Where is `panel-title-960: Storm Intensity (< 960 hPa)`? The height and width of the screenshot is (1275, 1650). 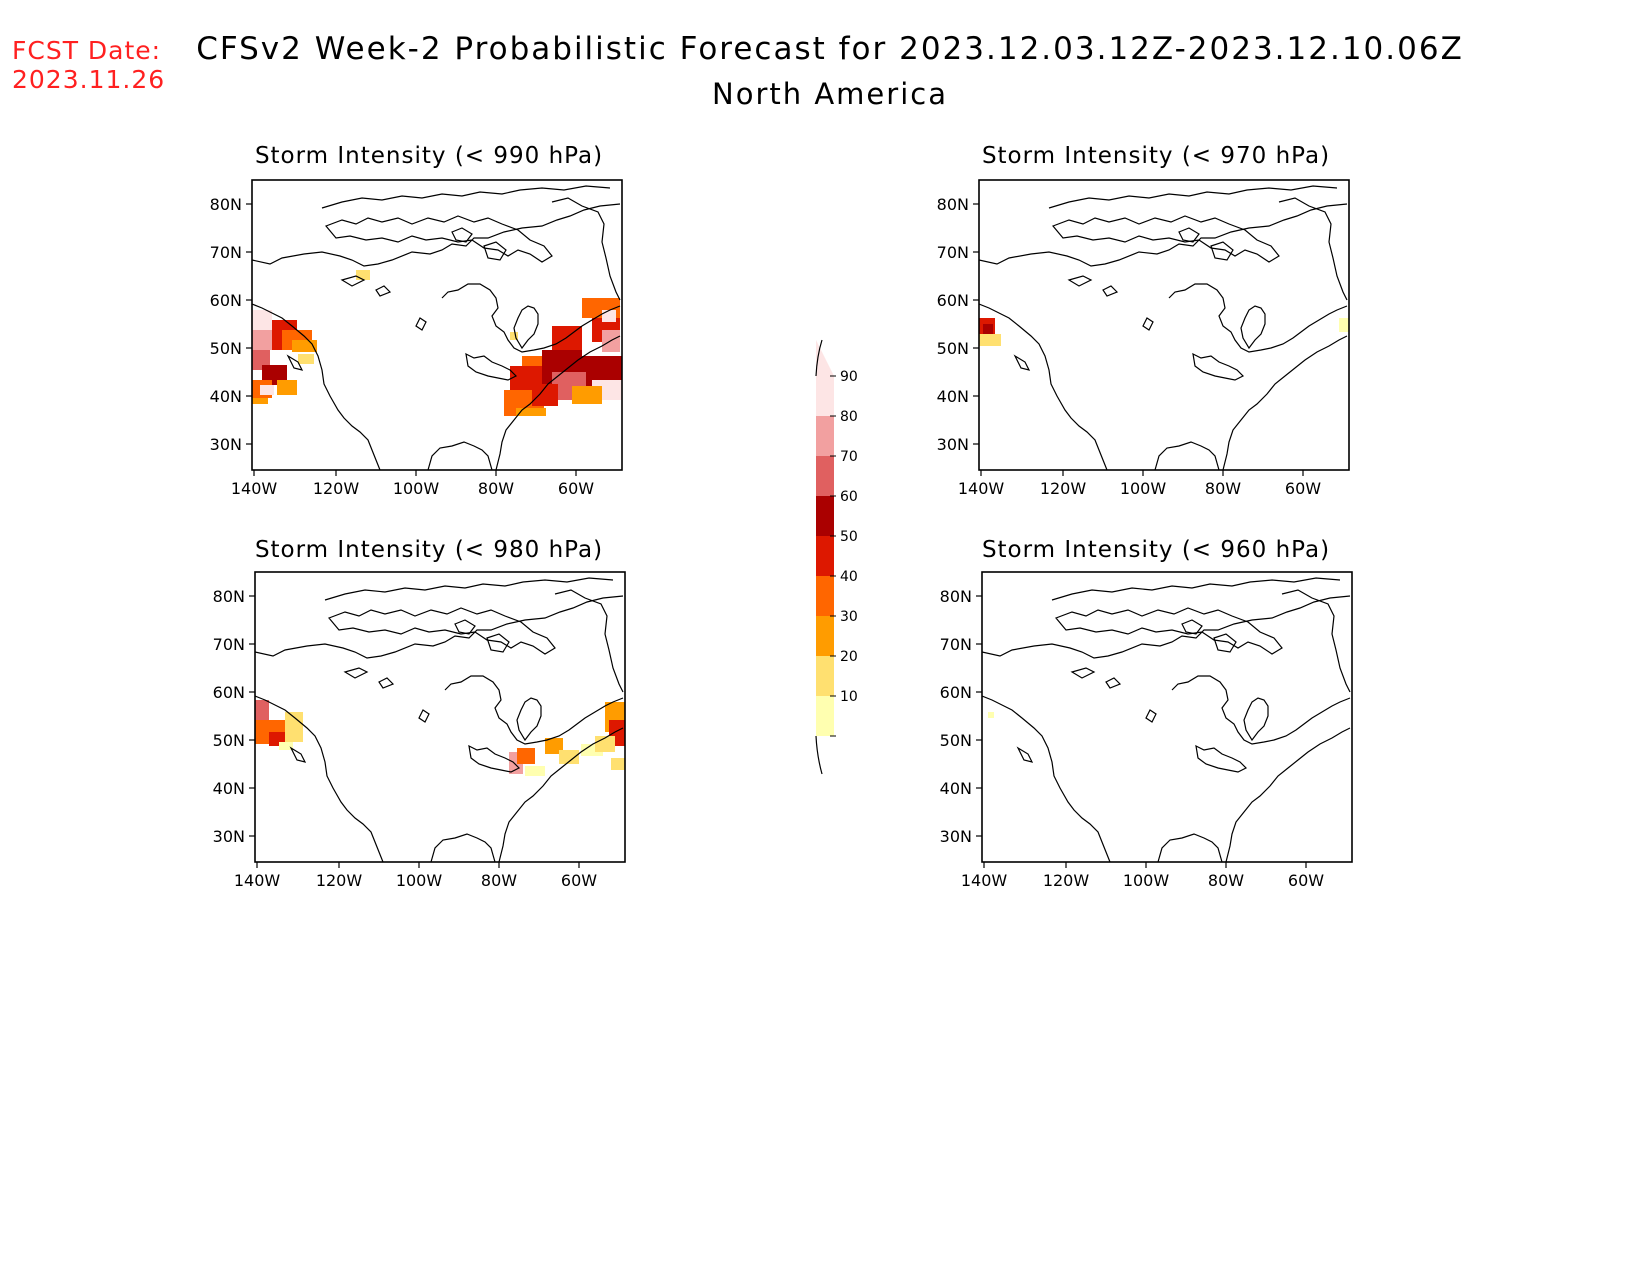
panel-title-960: Storm Intensity (< 960 hPa) is located at coordinates (1156, 550).